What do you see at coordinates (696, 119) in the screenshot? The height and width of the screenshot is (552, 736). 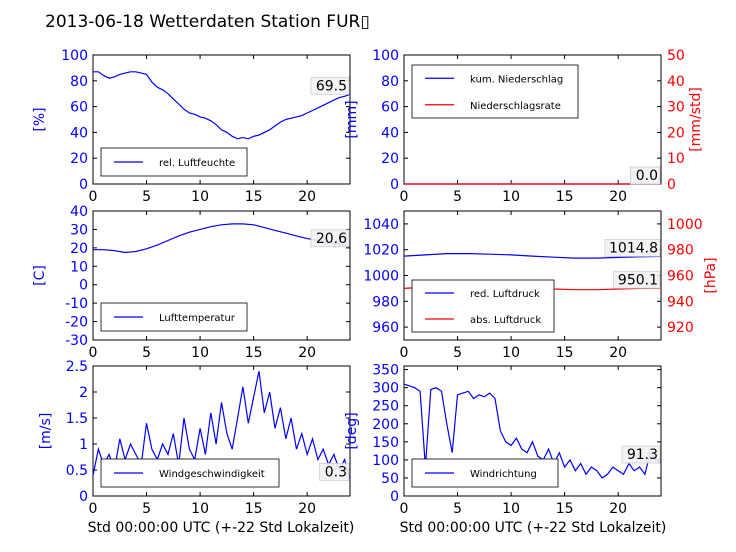 I see `y2-axis-label: [mm/std]` at bounding box center [696, 119].